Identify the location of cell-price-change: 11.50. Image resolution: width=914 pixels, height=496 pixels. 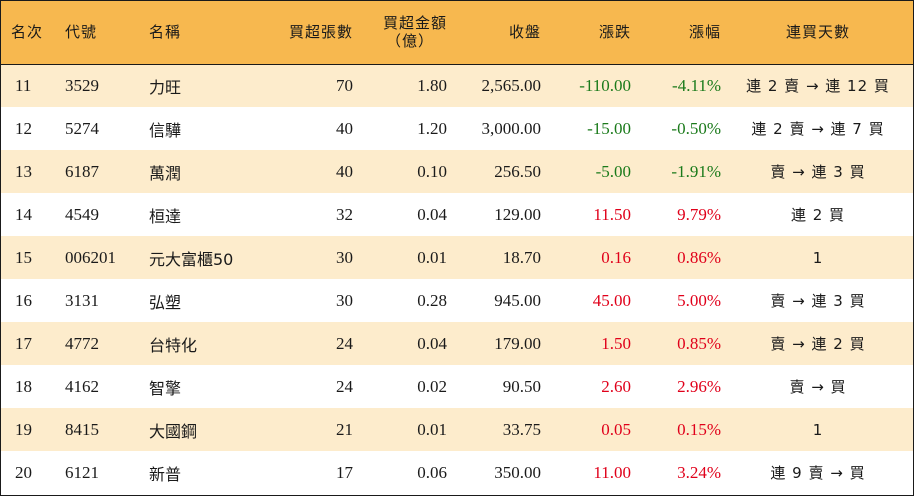
(612, 214).